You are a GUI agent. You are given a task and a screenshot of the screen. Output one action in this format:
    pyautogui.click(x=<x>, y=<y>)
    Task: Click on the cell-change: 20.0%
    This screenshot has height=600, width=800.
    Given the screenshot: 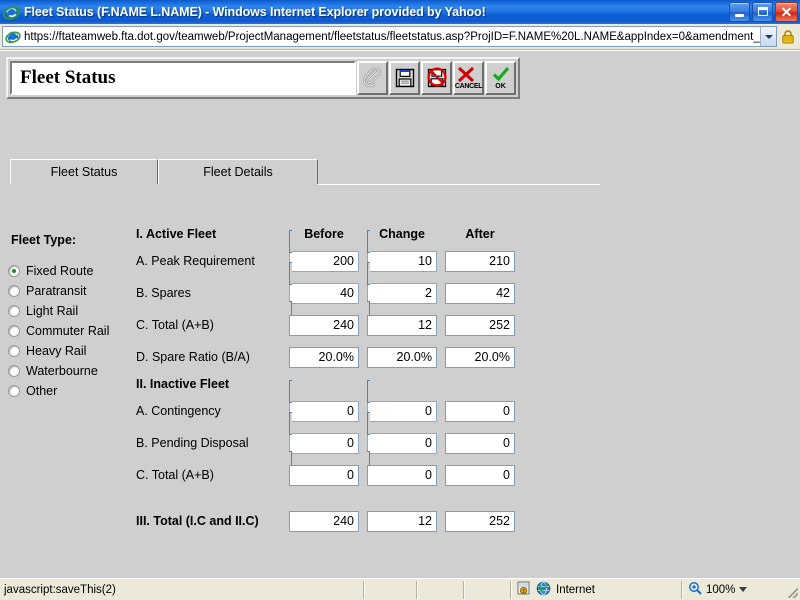 What is the action you would take?
    pyautogui.click(x=402, y=357)
    